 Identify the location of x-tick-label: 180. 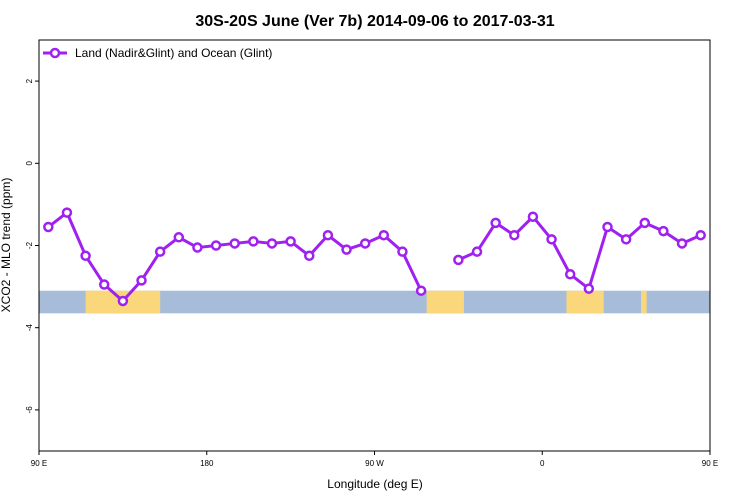
(207, 463).